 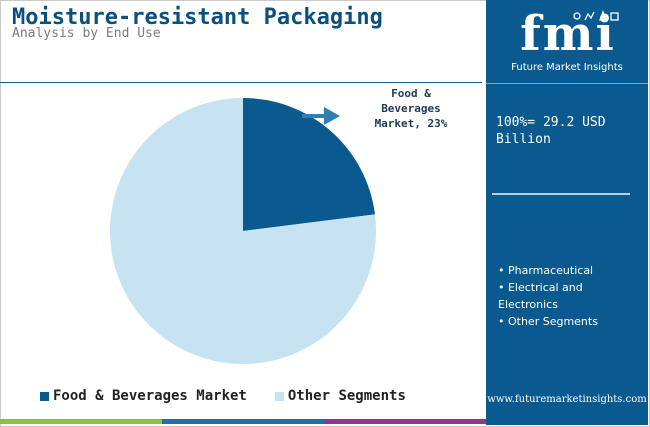 I want to click on box-icon, so click(x=614, y=16).